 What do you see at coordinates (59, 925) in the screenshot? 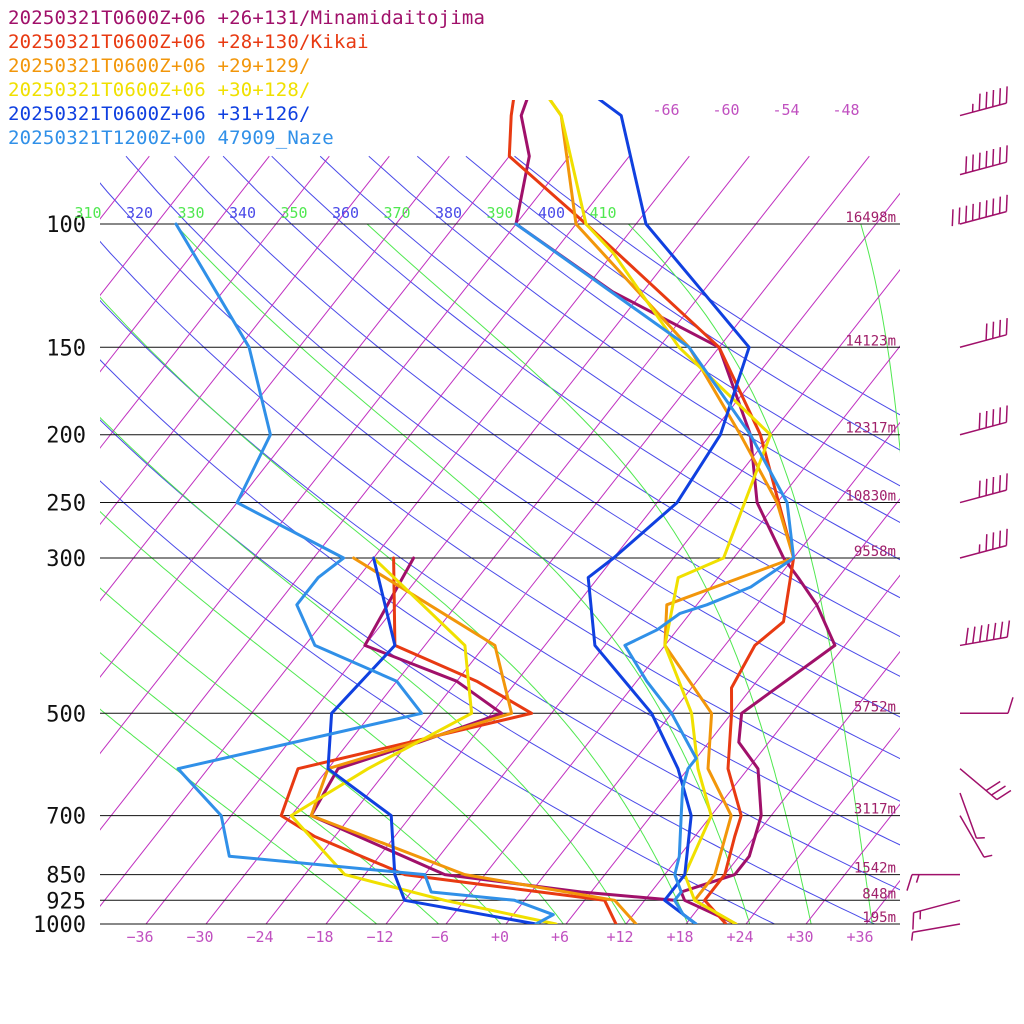
I see `pressure-tick-label: 1000` at bounding box center [59, 925].